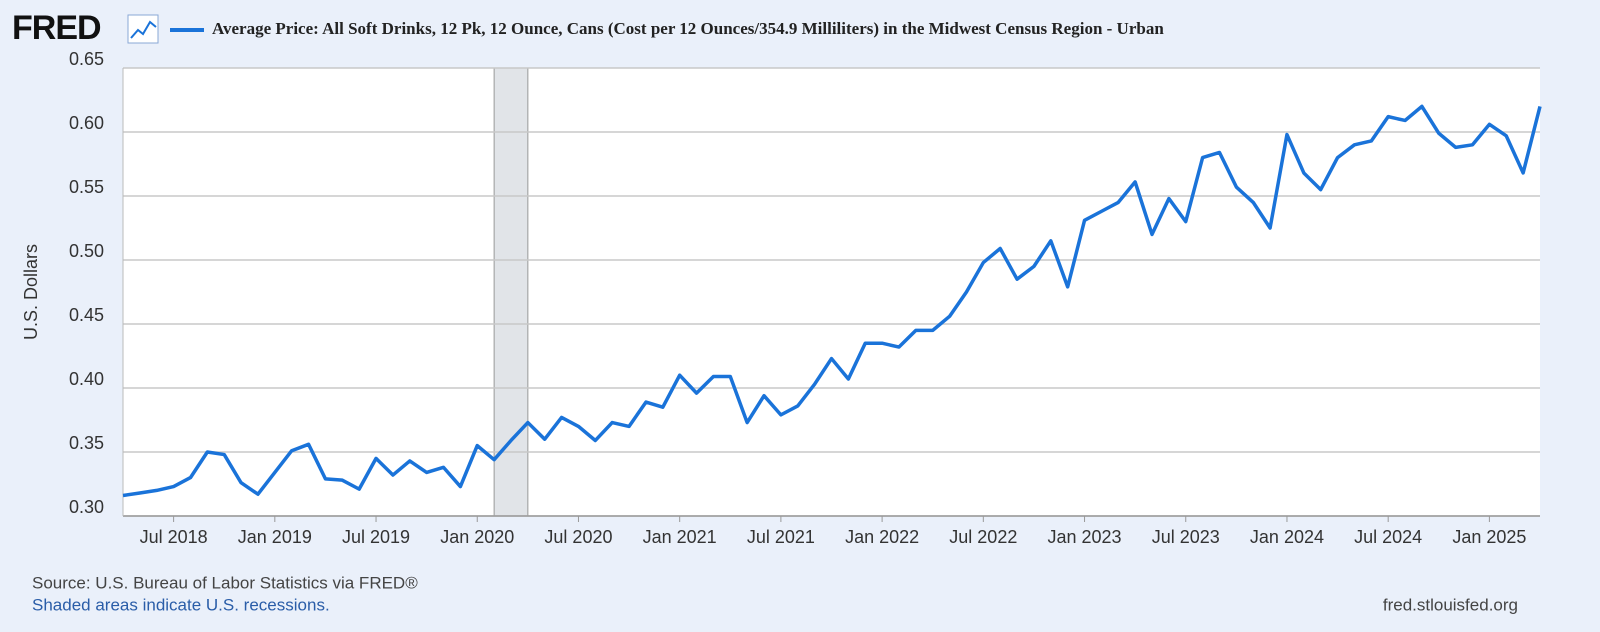  What do you see at coordinates (86, 59) in the screenshot?
I see `y-tick-label: 0.65` at bounding box center [86, 59].